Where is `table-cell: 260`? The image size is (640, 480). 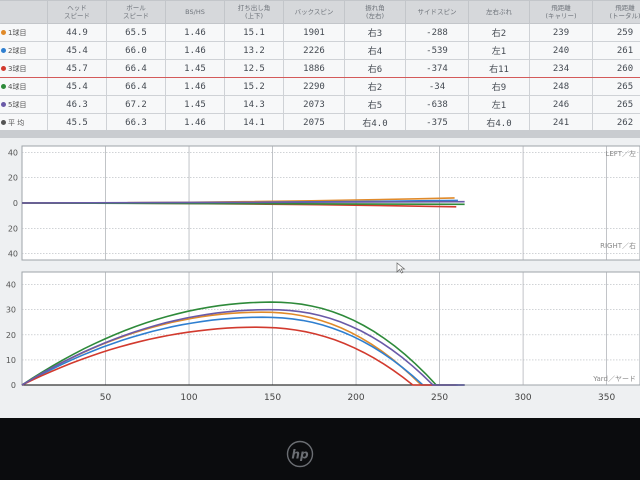 table-cell: 260 is located at coordinates (616, 68).